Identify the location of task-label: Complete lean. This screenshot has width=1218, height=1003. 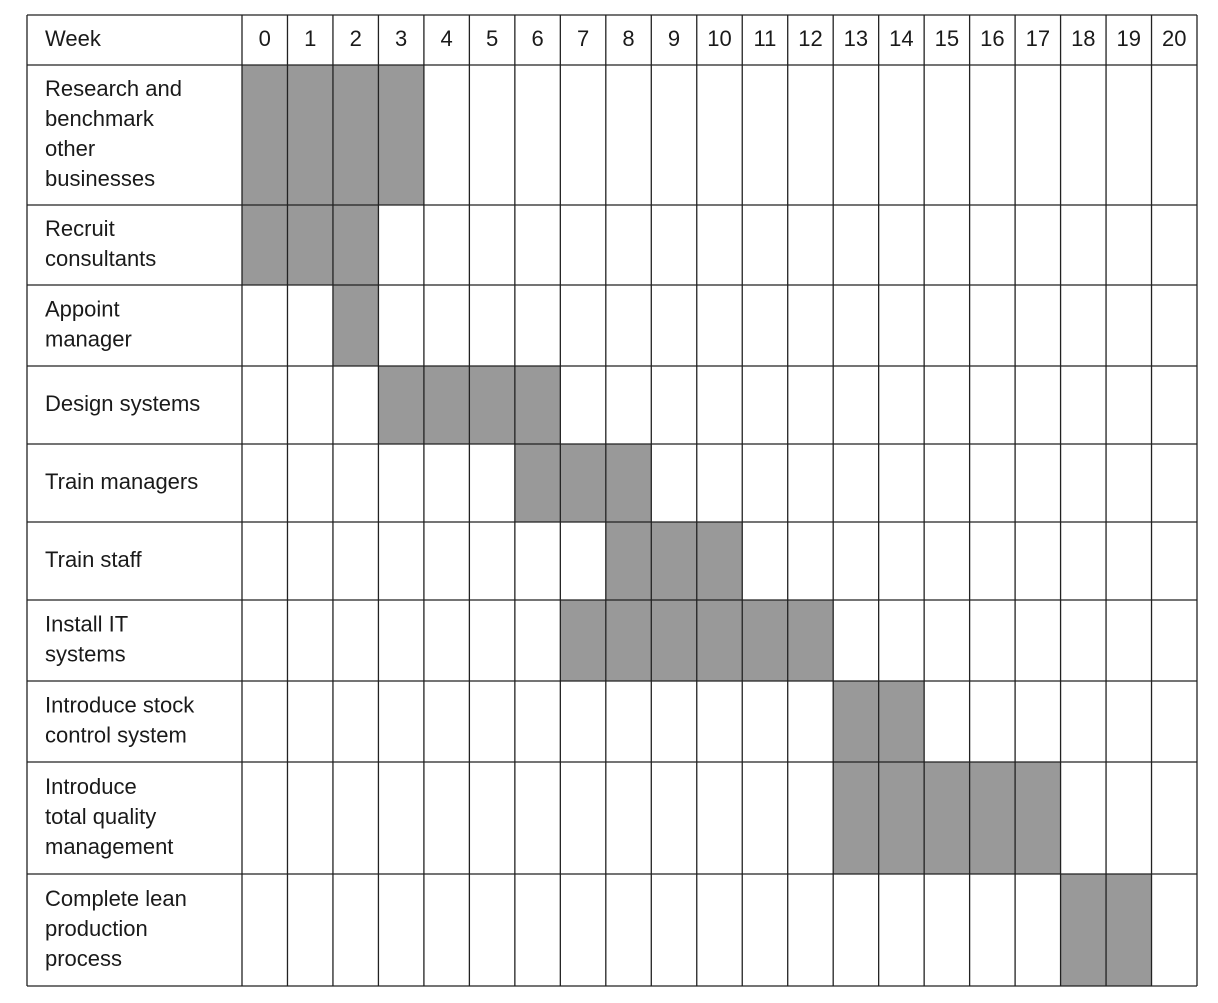
(116, 898).